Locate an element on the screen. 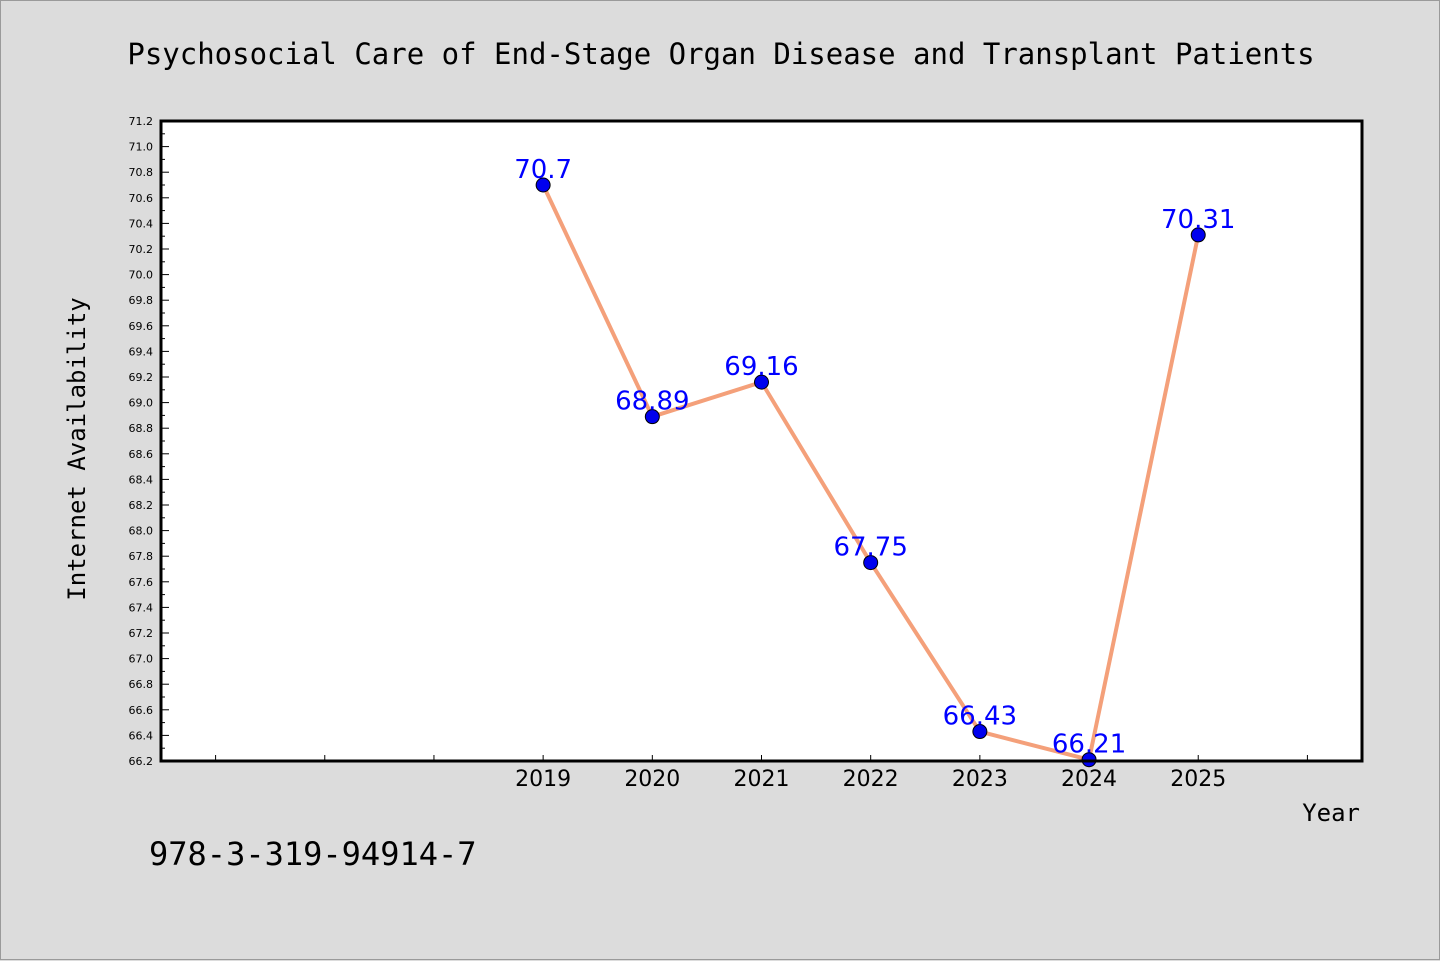 The height and width of the screenshot is (961, 1440). y-tick-label: 69.6 is located at coordinates (141, 326).